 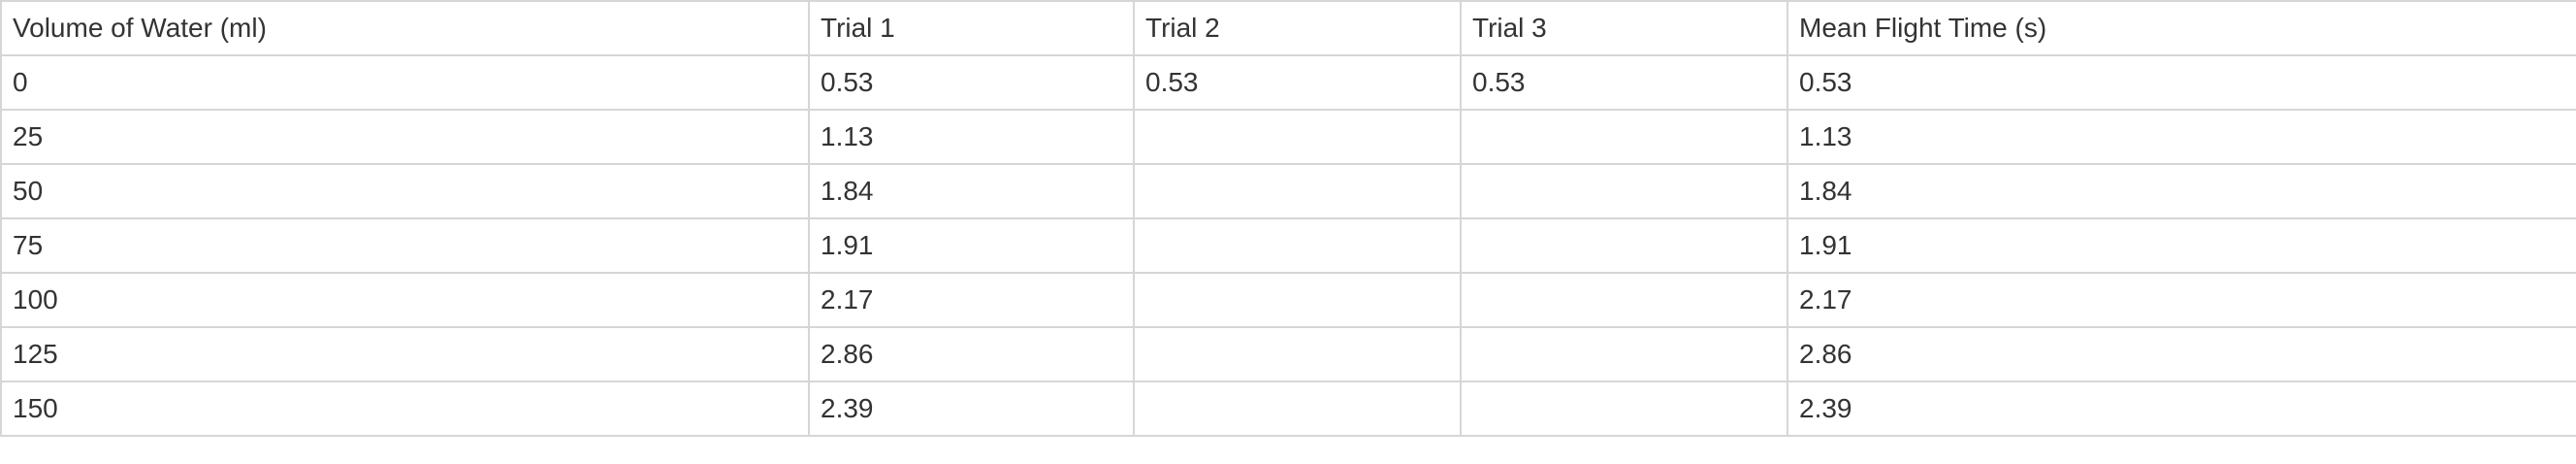 I want to click on cell-volume: 0, so click(x=405, y=82).